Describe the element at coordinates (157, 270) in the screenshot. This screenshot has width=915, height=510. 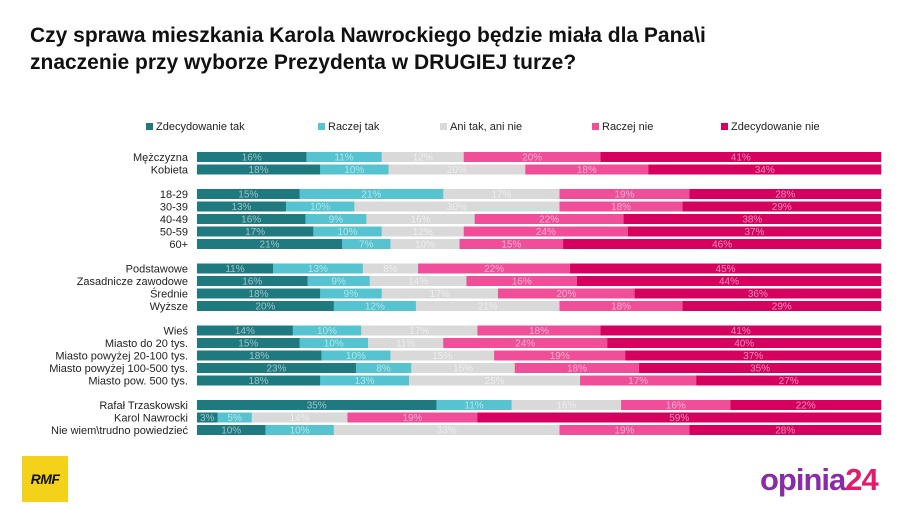
I see `category-label: Podstawowe` at that location.